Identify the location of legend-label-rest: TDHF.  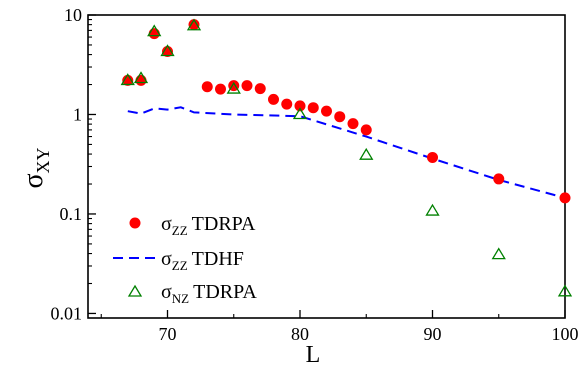
(218, 259).